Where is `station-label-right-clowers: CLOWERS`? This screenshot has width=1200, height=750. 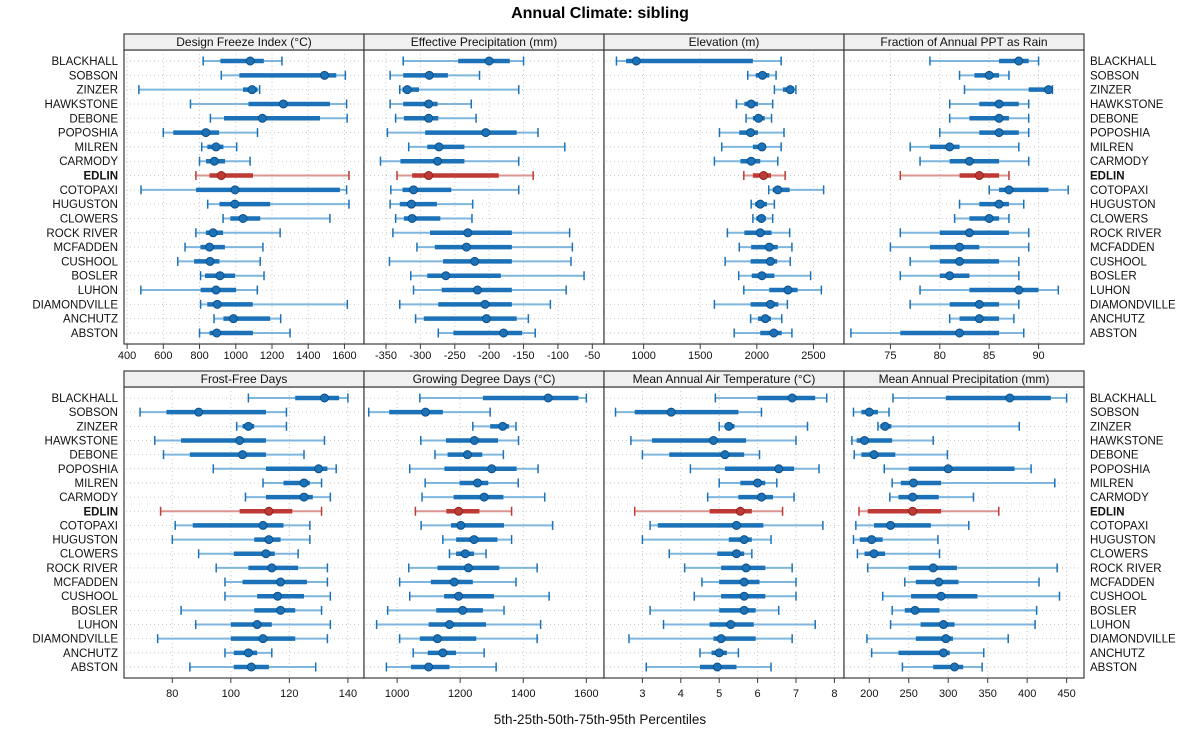
station-label-right-clowers: CLOWERS is located at coordinates (1119, 555).